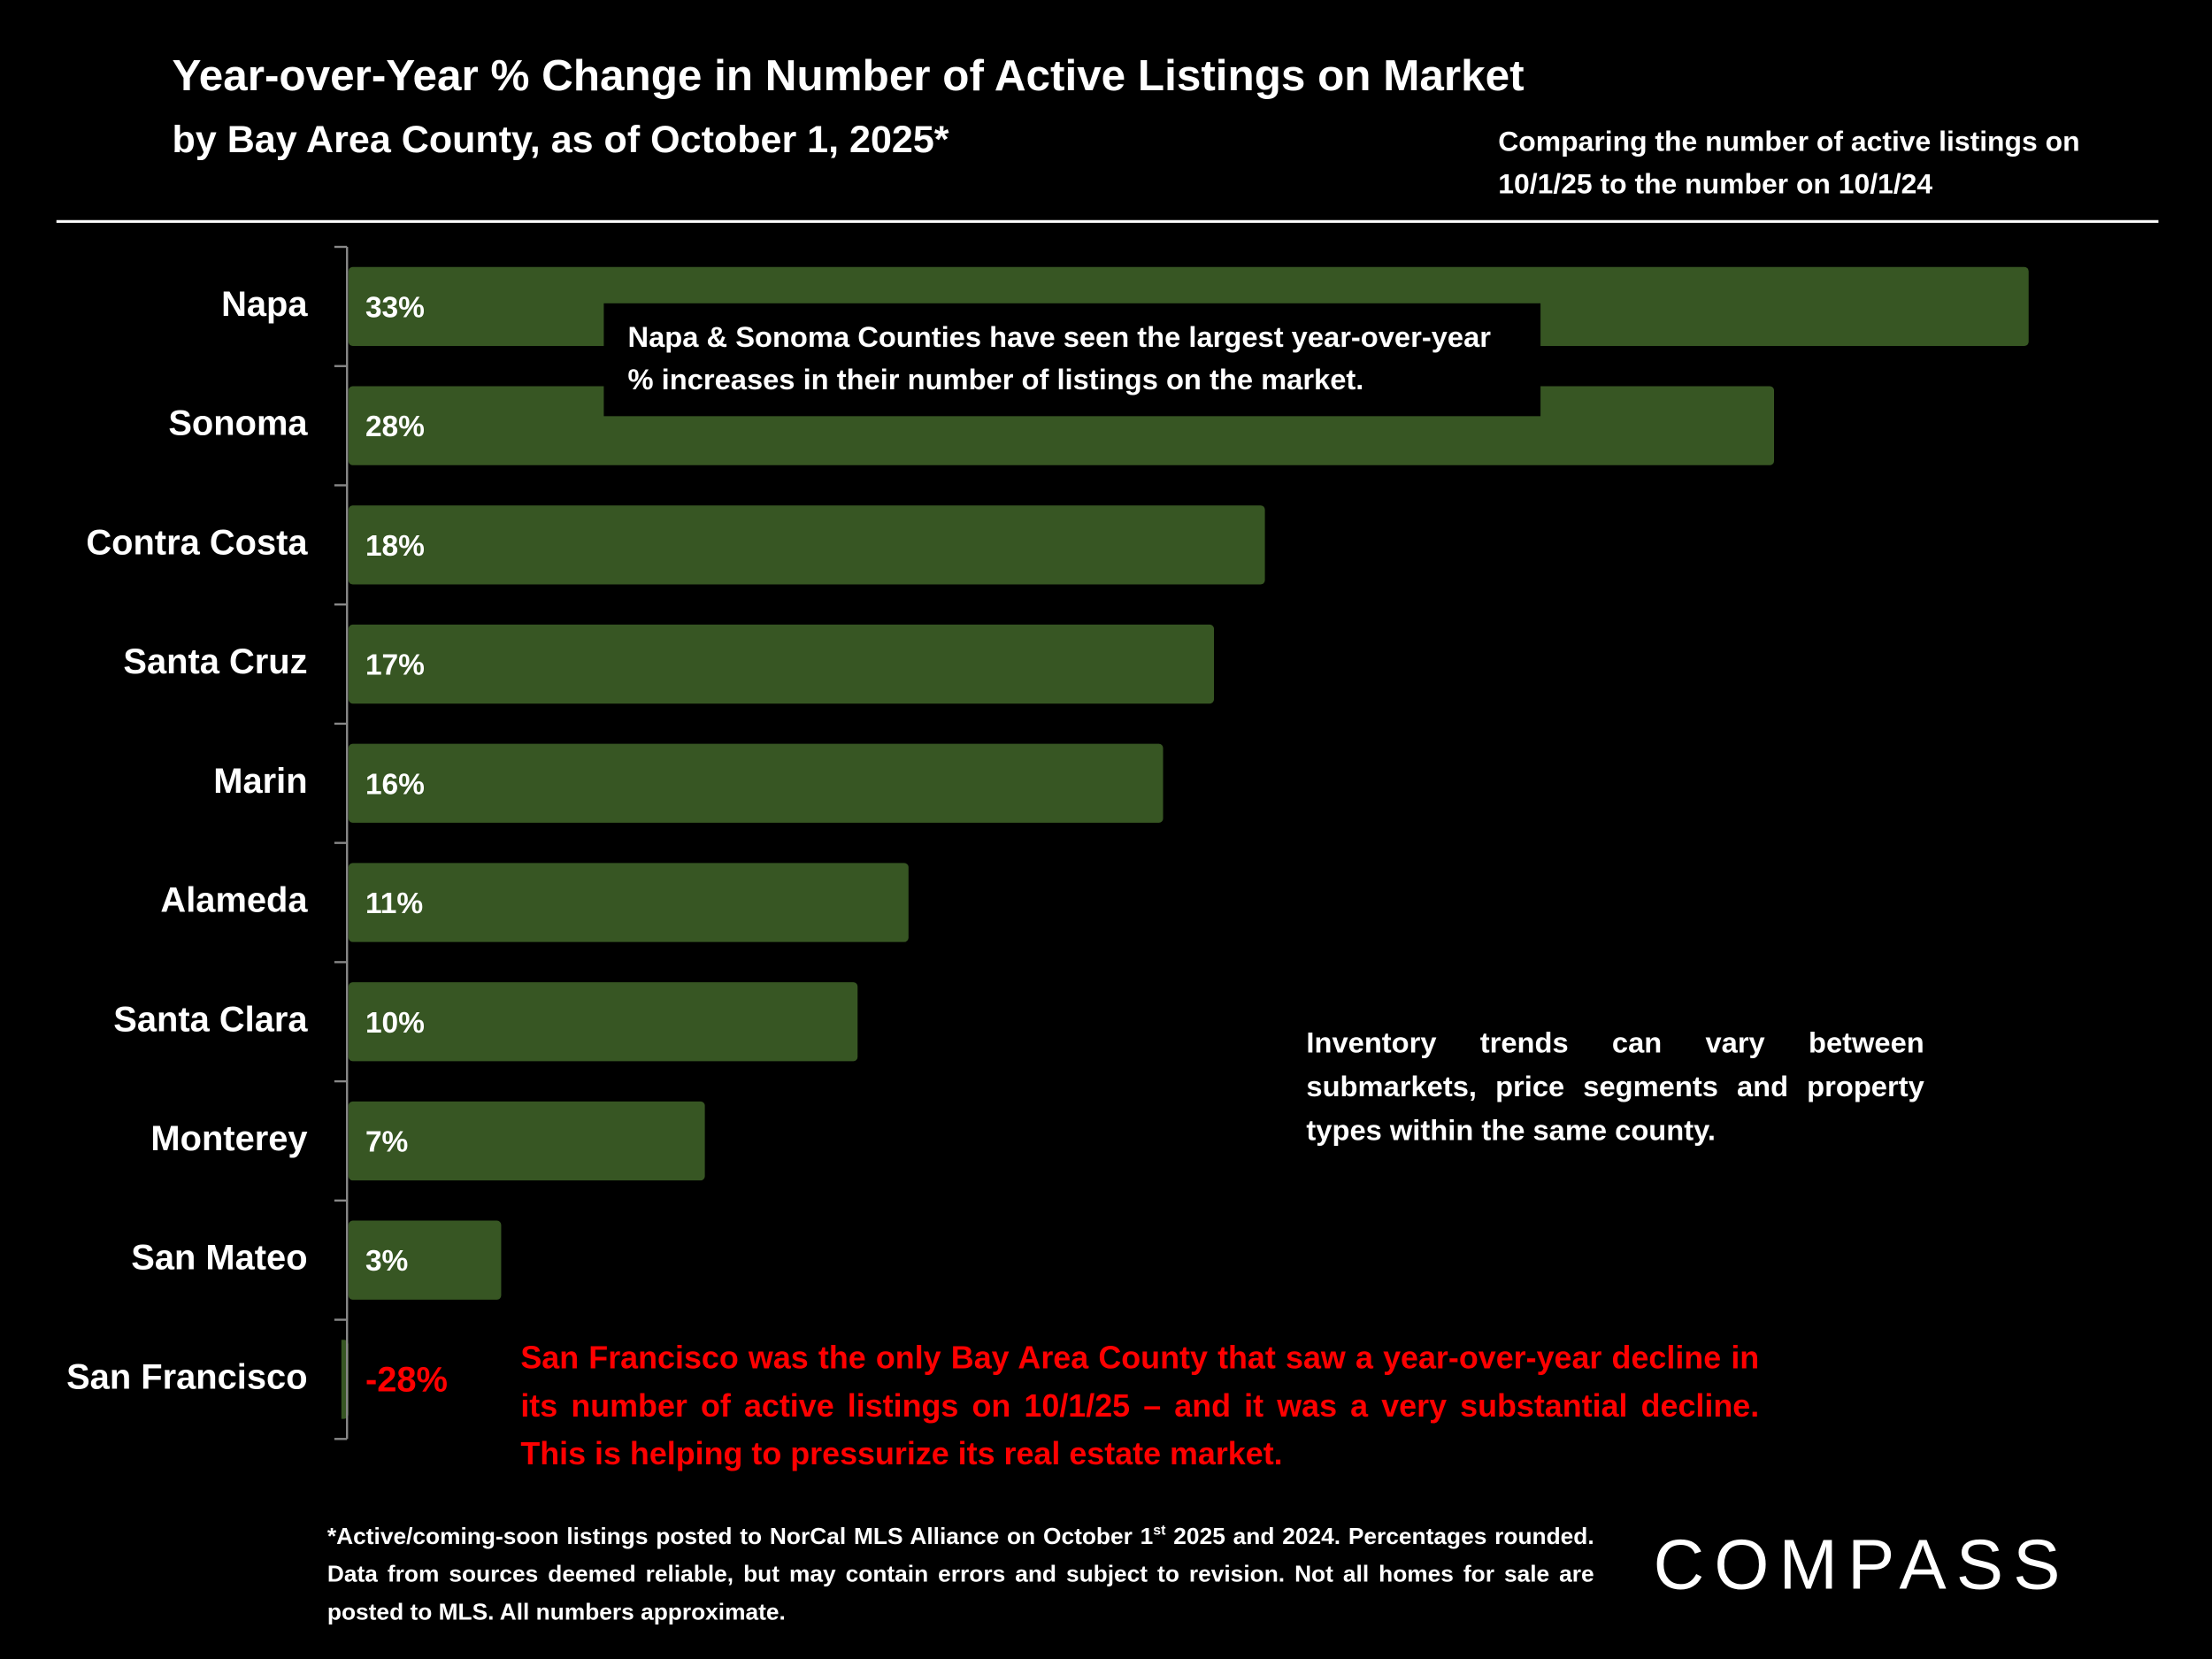  I want to click on value-label: 11%, so click(394, 904).